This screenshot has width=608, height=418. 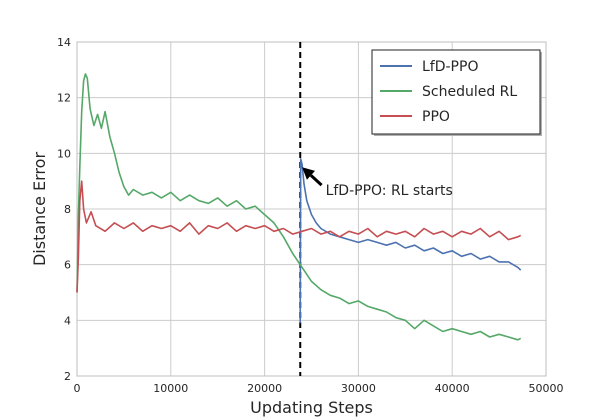 What do you see at coordinates (316, 180) in the screenshot?
I see `annotation-arrow-shaft` at bounding box center [316, 180].